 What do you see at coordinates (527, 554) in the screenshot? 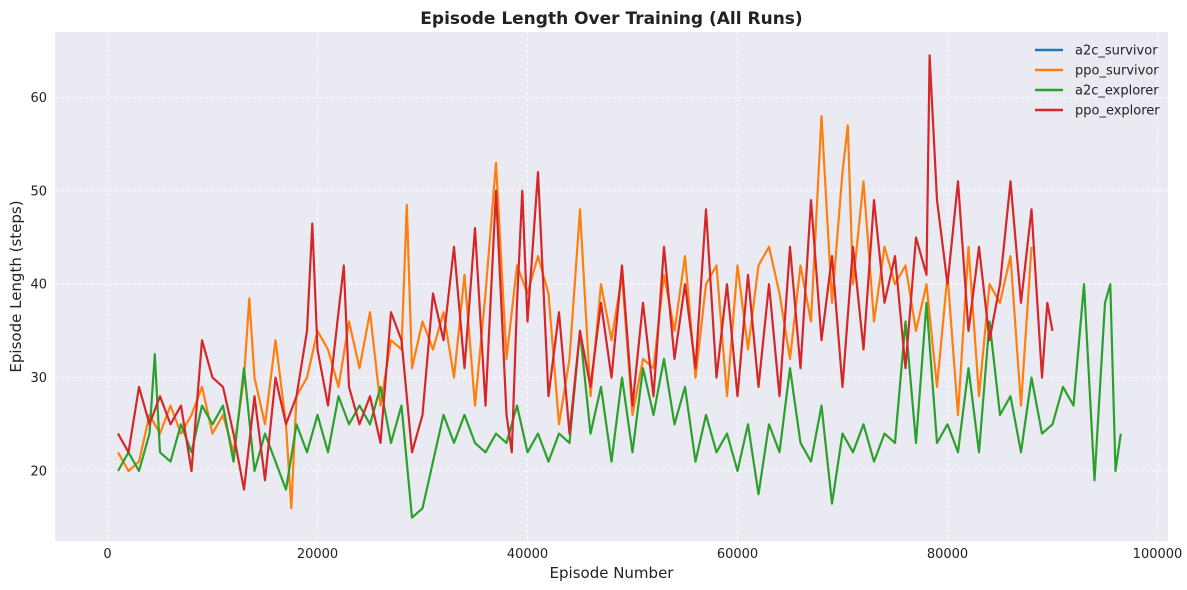
I see `x-tick-label: 40000` at bounding box center [527, 554].